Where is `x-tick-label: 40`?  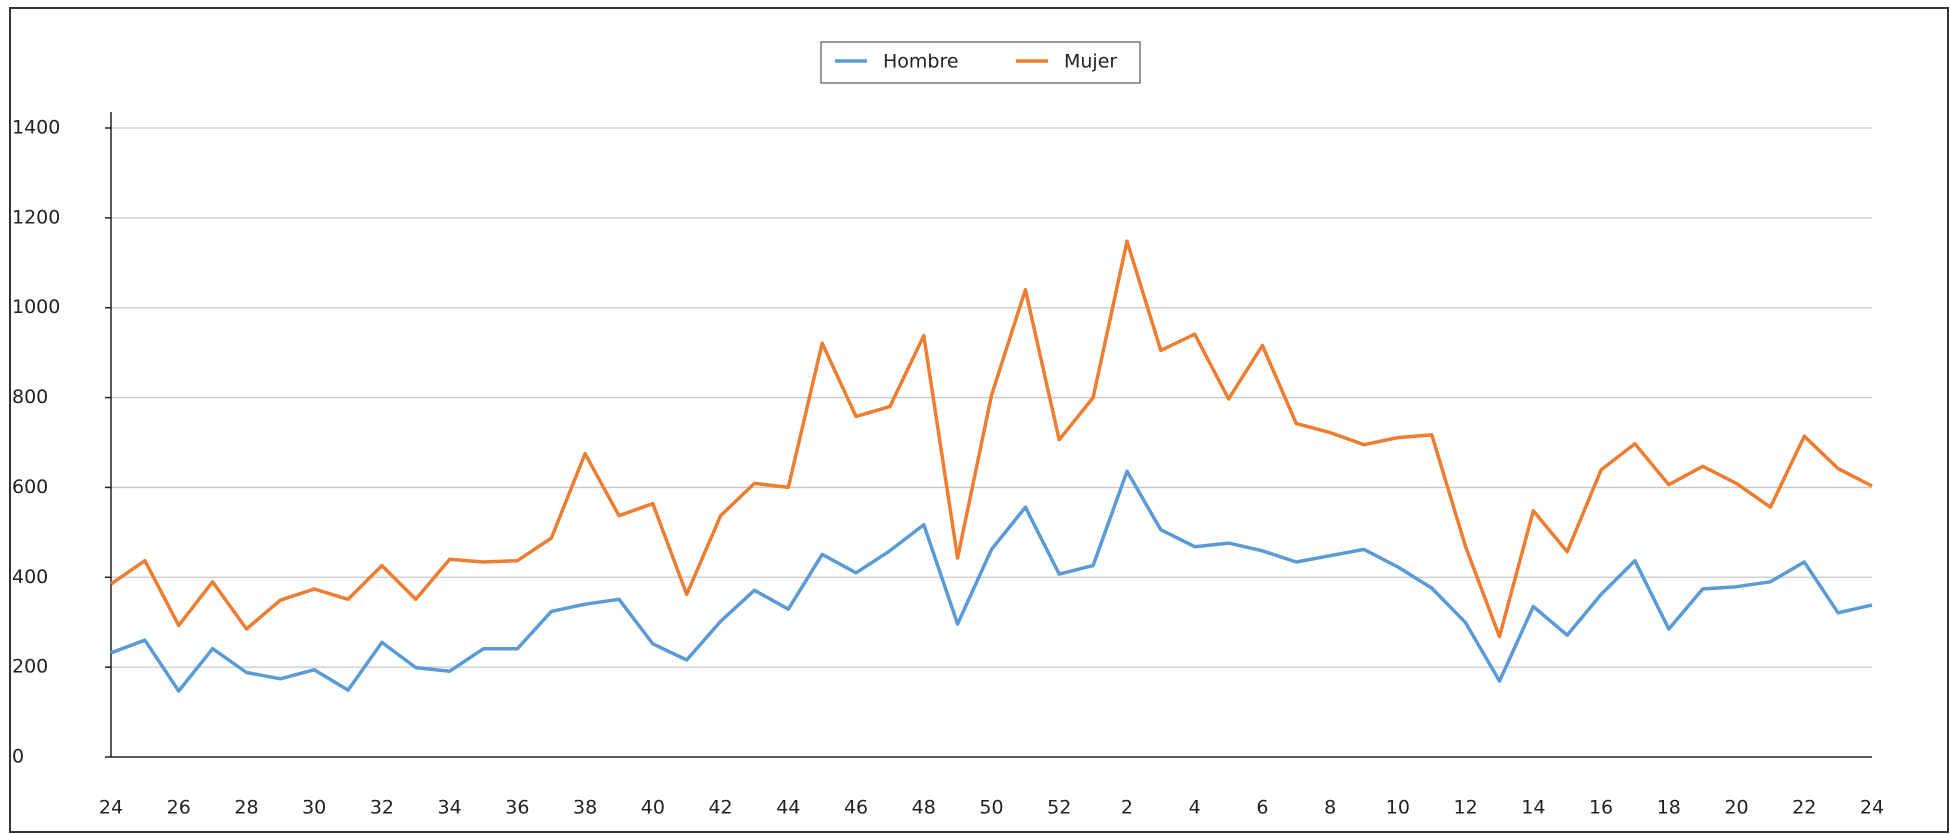
x-tick-label: 40 is located at coordinates (653, 808).